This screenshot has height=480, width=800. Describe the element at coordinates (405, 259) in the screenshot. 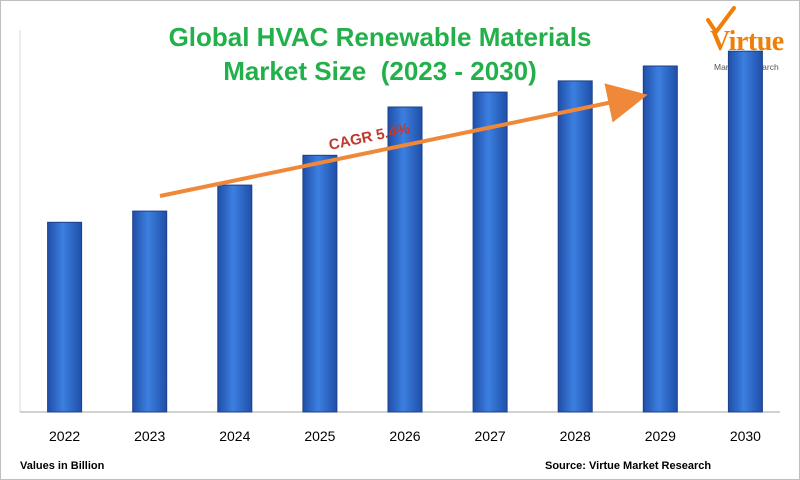

I see `bar-2026` at that location.